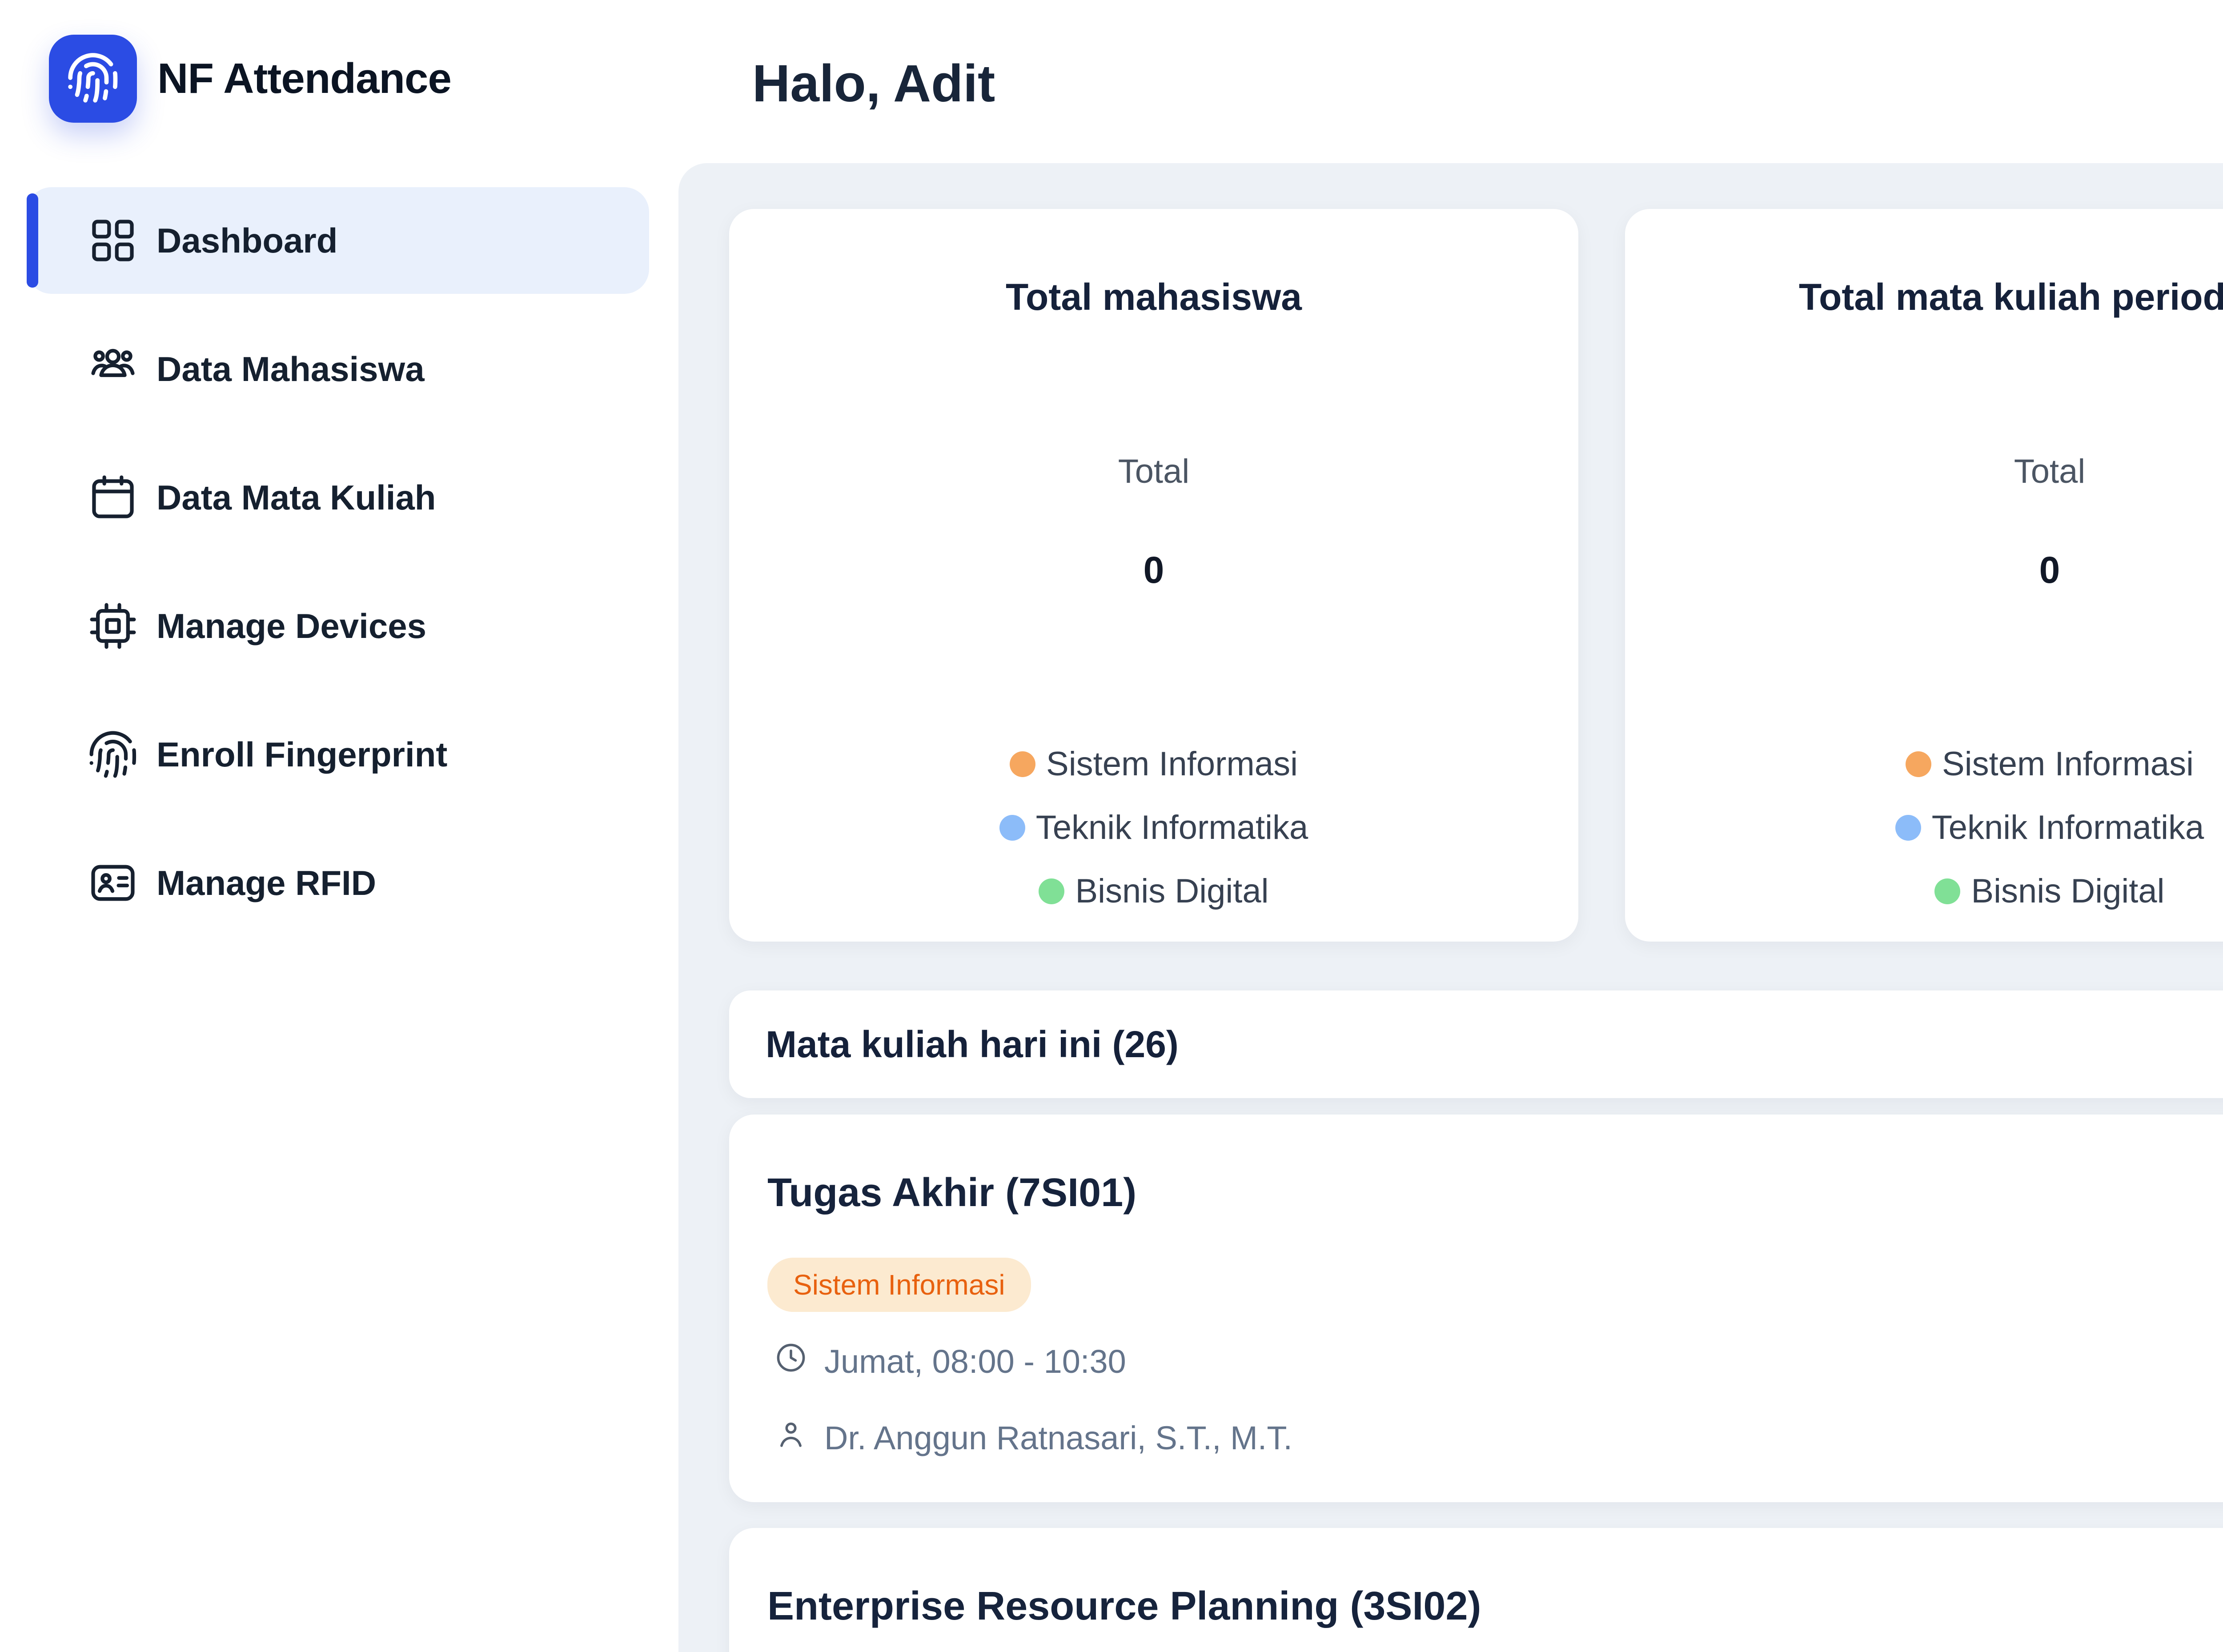  I want to click on sidebar-item-label: Data Mata Kuliah, so click(296, 497).